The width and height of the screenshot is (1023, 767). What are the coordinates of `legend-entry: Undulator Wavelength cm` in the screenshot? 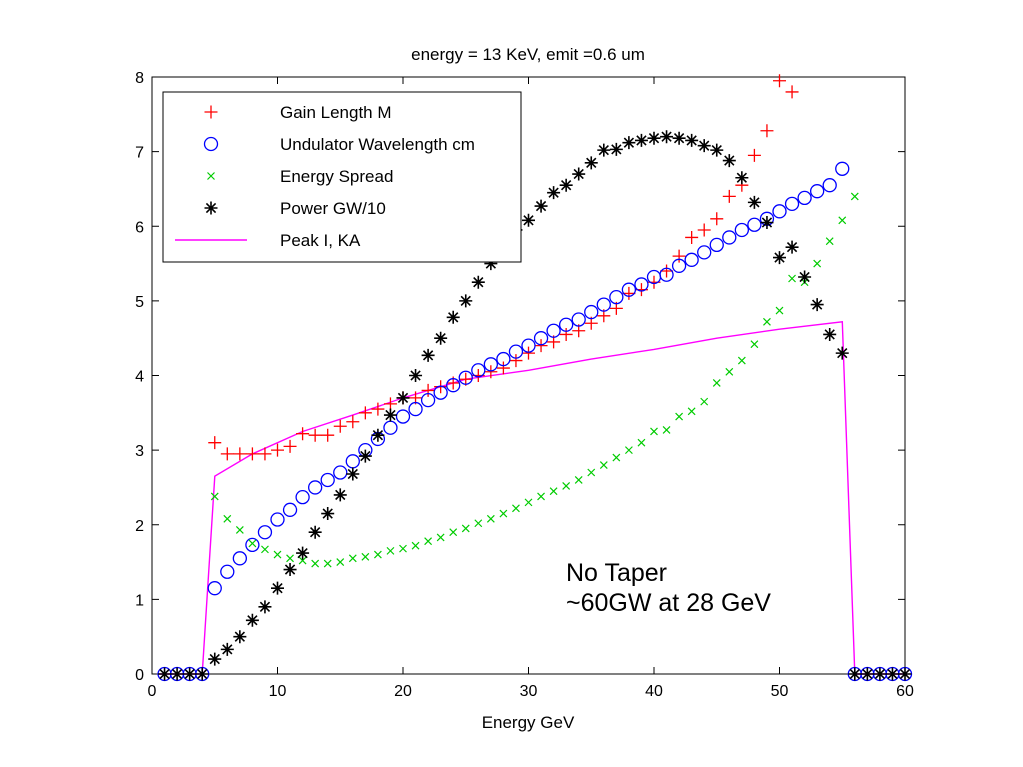 It's located at (377, 144).